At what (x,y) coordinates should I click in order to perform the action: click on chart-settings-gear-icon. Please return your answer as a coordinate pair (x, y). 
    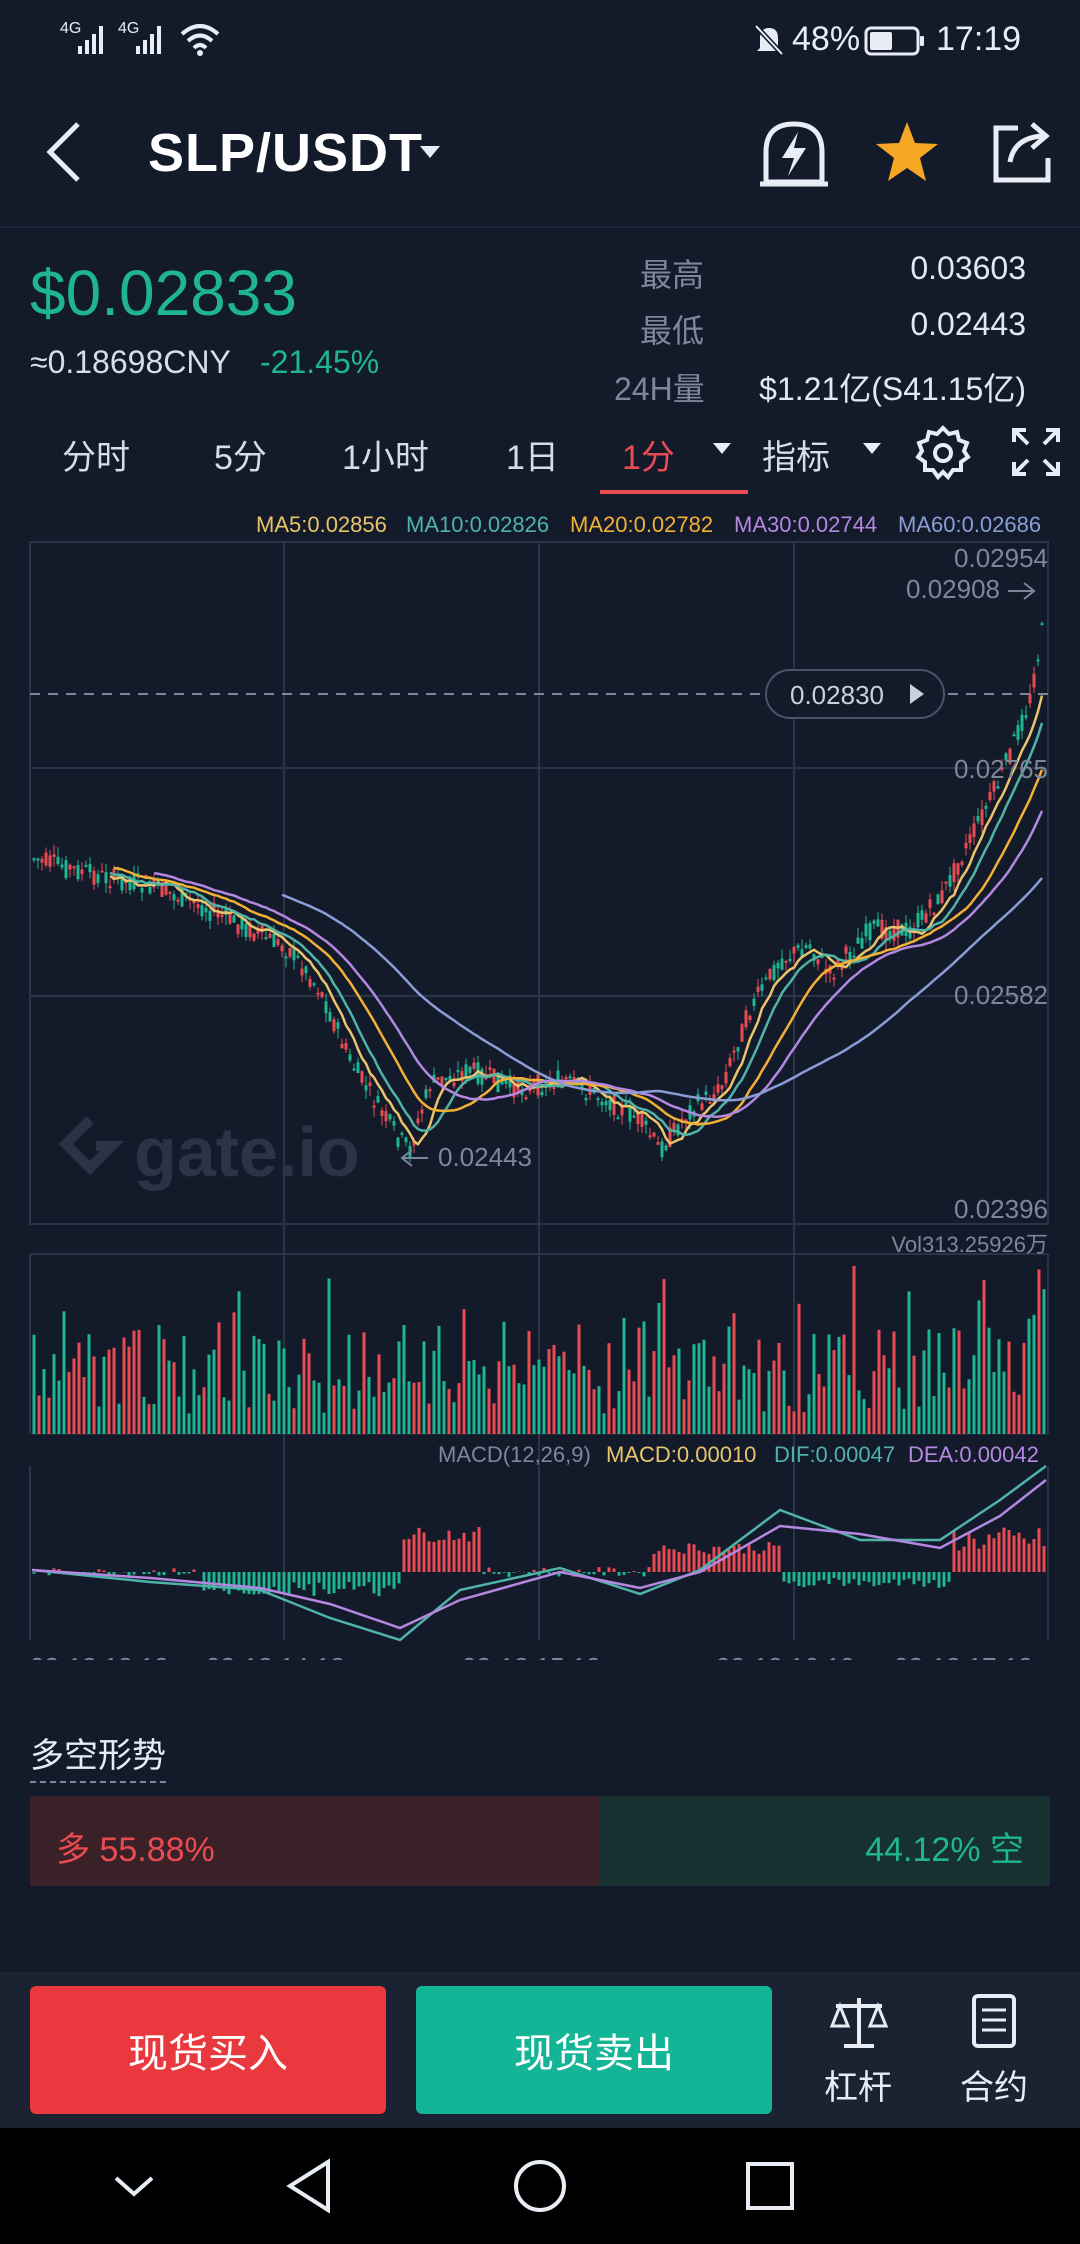
    Looking at the image, I should click on (943, 453).